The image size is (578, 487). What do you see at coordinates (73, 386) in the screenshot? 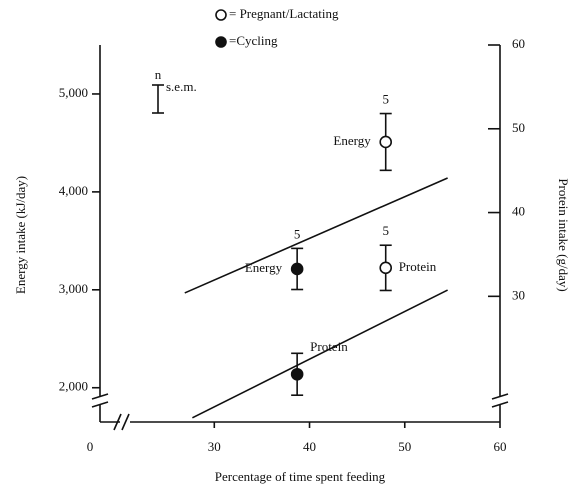
I see `y-tick-label: 2,000` at bounding box center [73, 386].